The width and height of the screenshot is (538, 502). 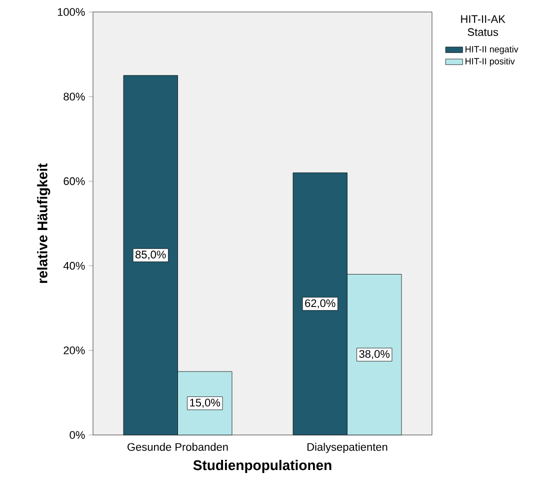 I want to click on data-label: 85,0%, so click(x=151, y=255).